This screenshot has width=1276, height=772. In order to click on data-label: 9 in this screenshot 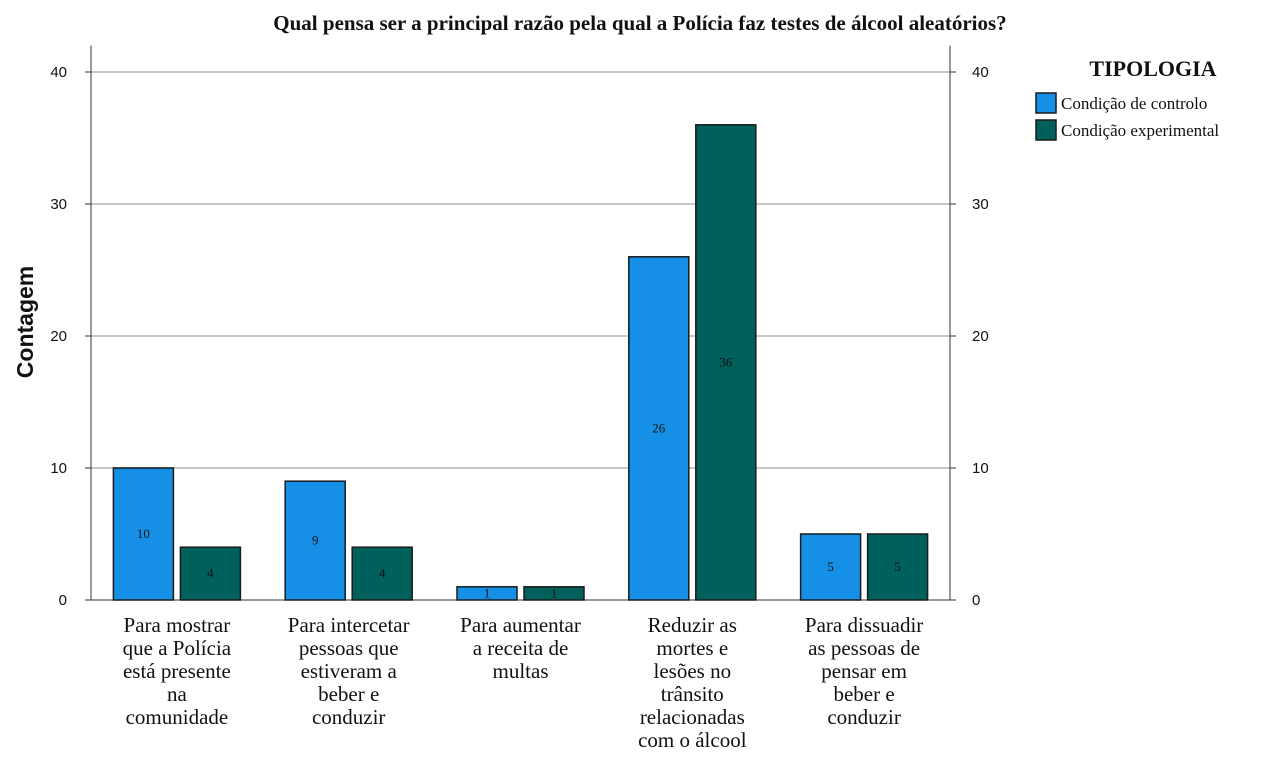, I will do `click(315, 540)`.